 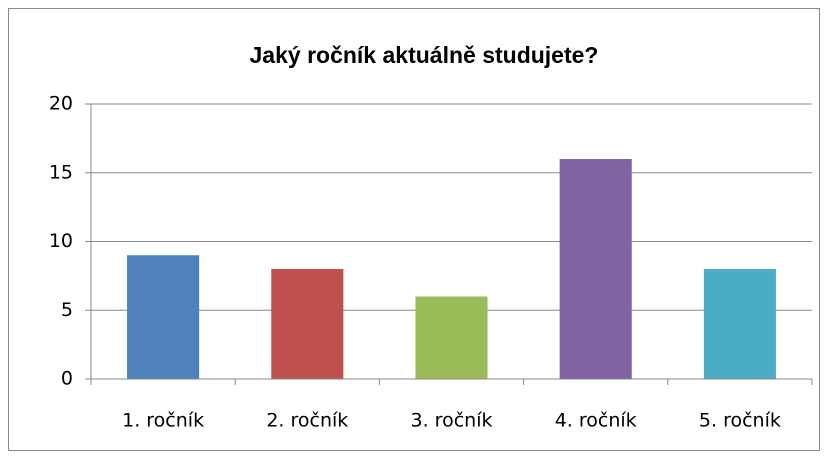 I want to click on y-tick-label: 20, so click(x=61, y=104).